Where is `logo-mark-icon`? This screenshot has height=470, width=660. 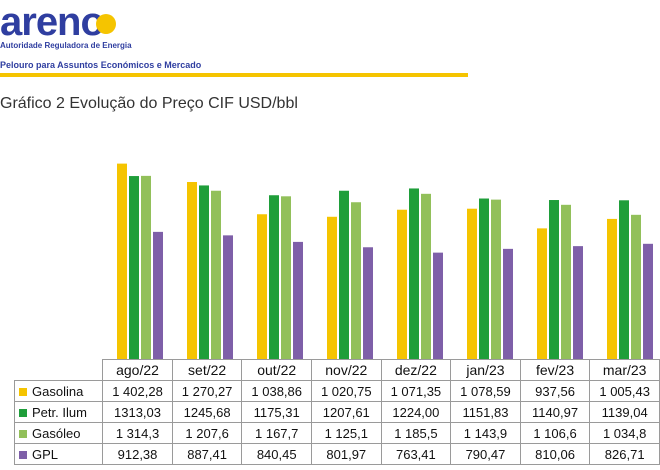 logo-mark-icon is located at coordinates (106, 24).